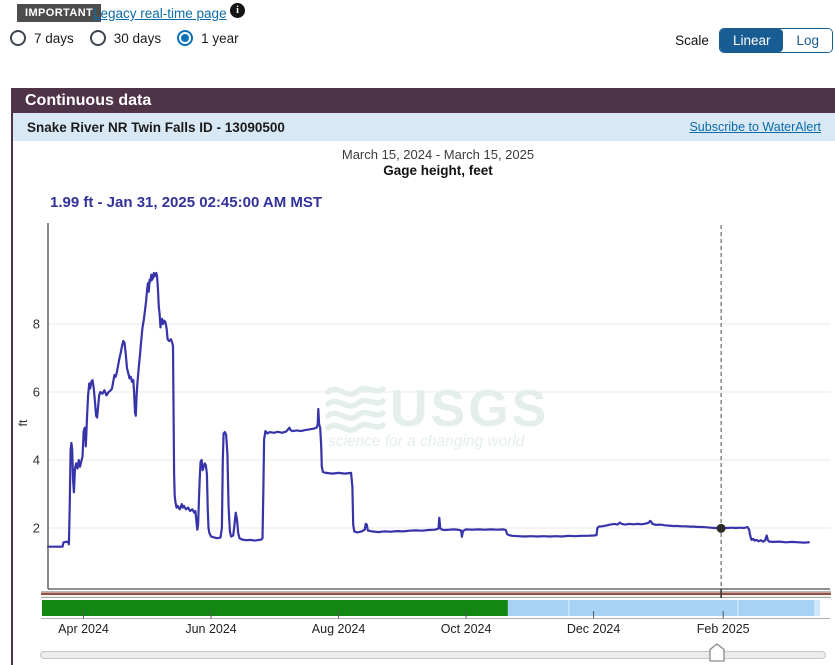 The width and height of the screenshot is (835, 665). What do you see at coordinates (137, 38) in the screenshot?
I see `radio-label: 30 days` at bounding box center [137, 38].